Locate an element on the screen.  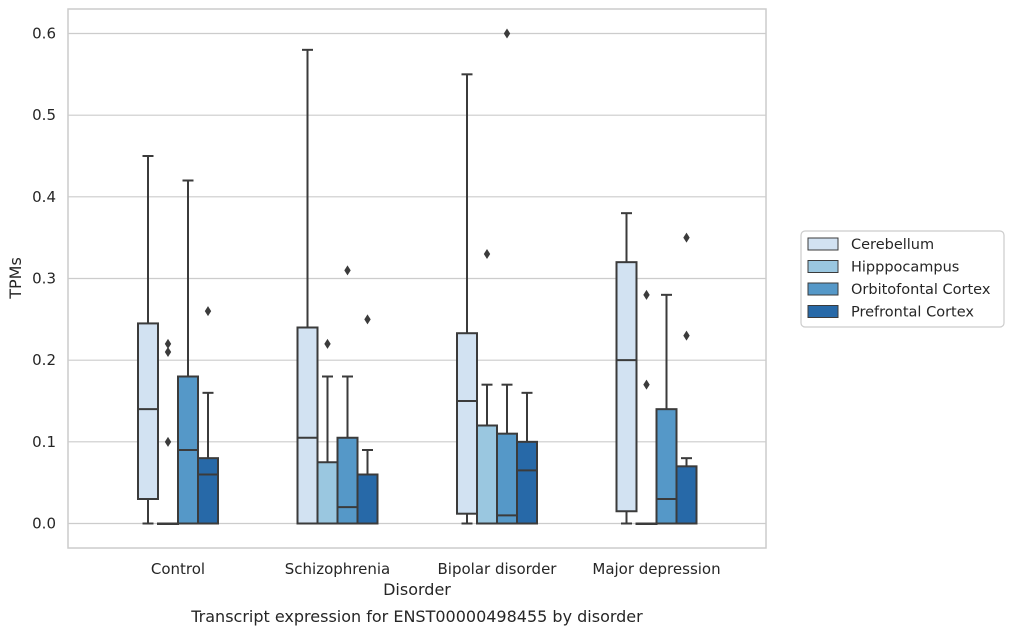
y-tick-label: 0.5 is located at coordinates (44, 115).